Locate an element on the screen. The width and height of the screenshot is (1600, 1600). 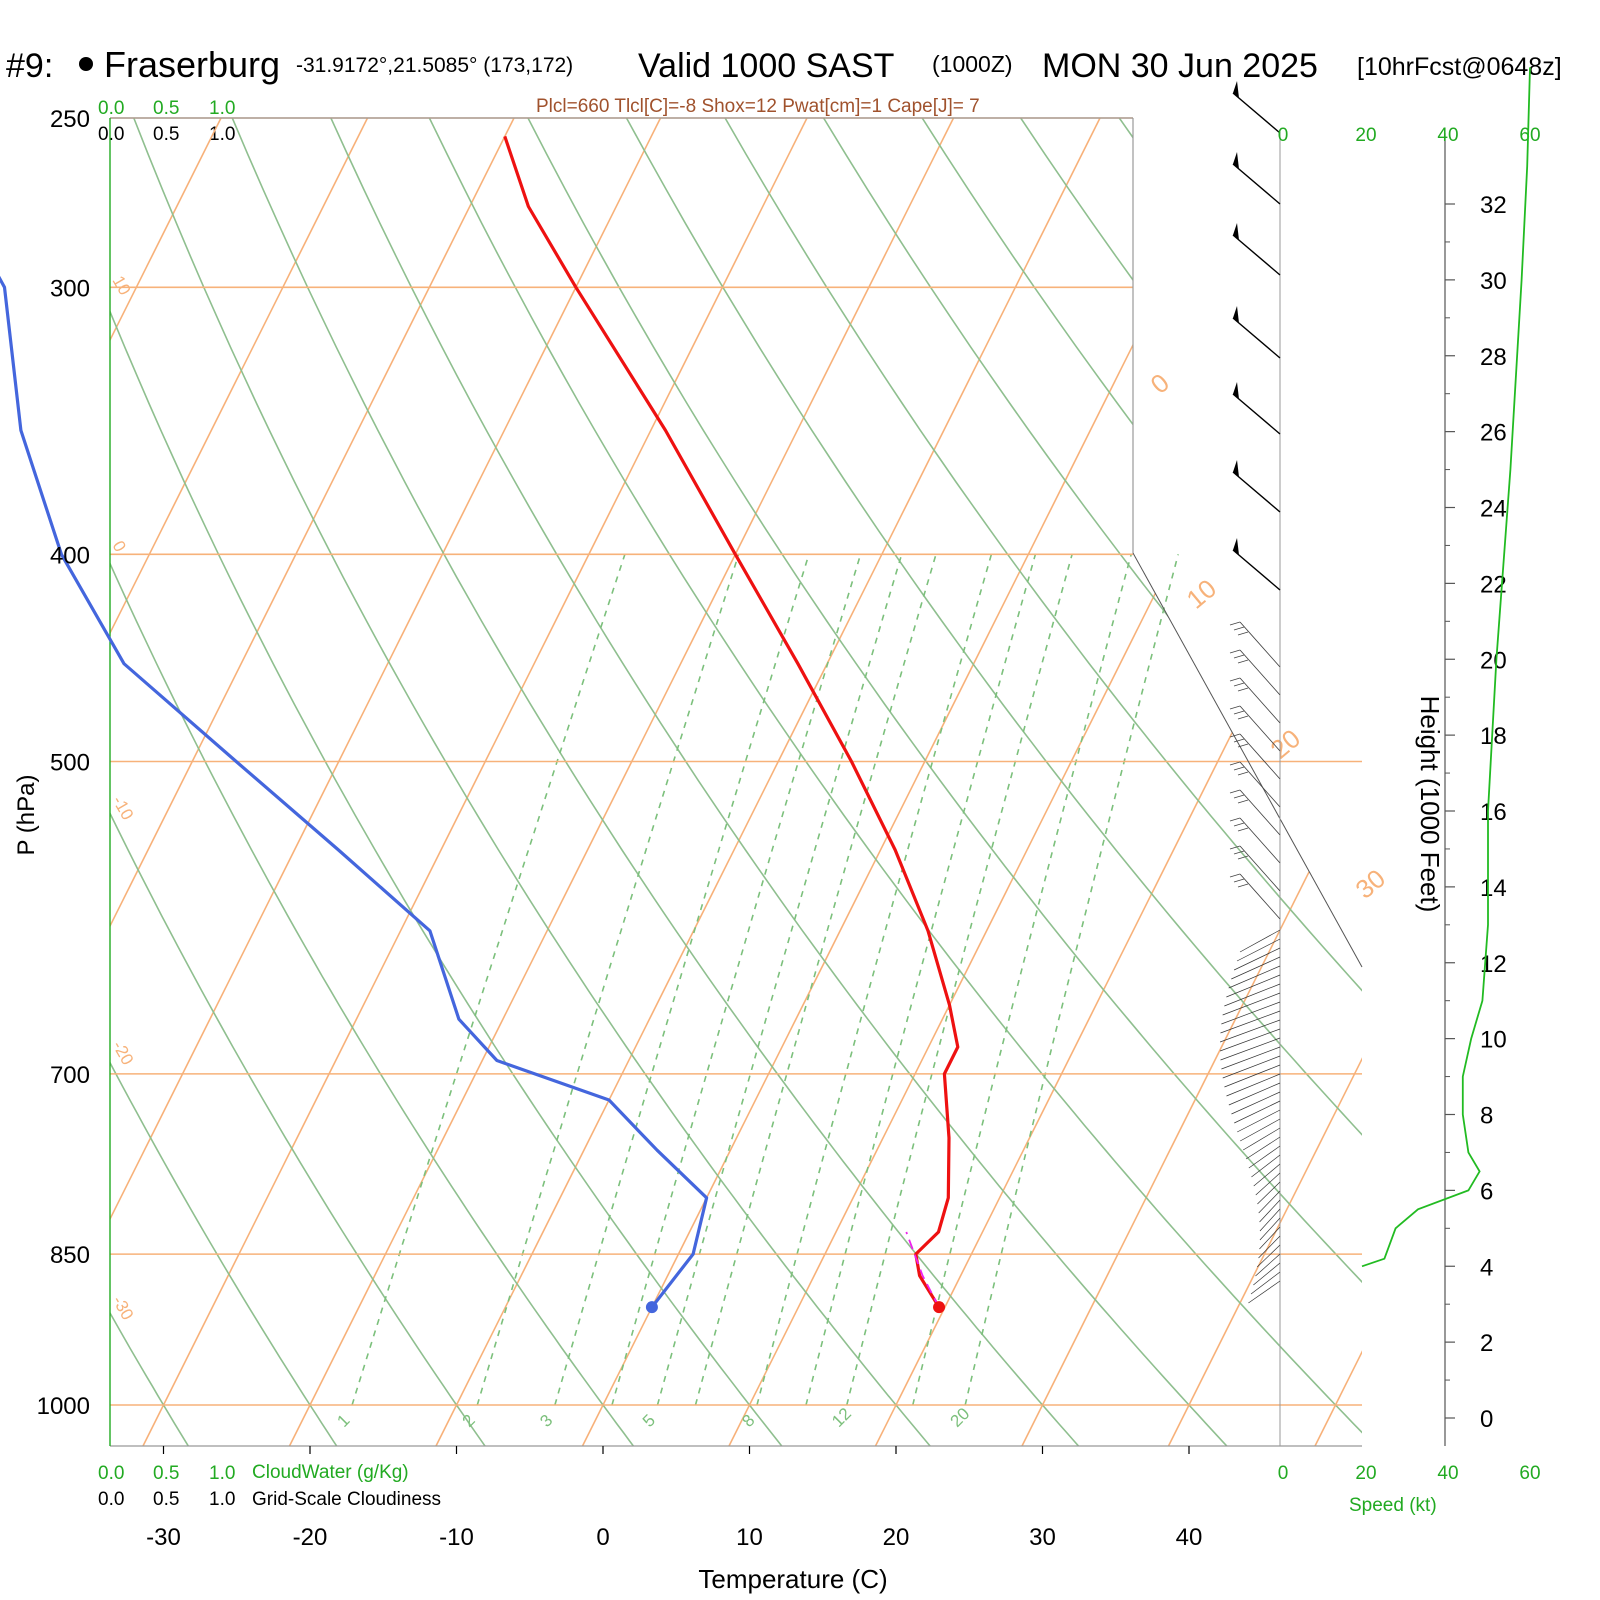
mixing-ratio-label: 12 is located at coordinates (841, 1417).